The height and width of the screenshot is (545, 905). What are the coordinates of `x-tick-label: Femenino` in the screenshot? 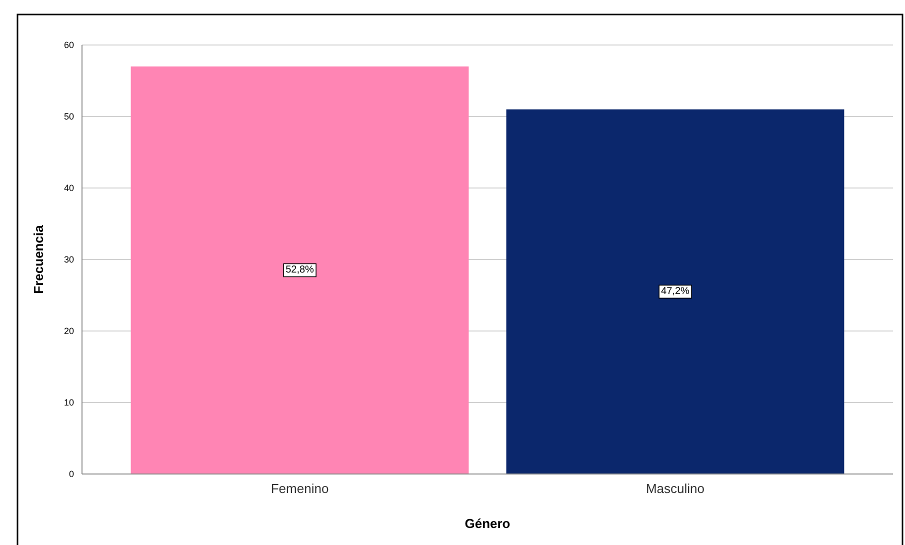 It's located at (299, 488).